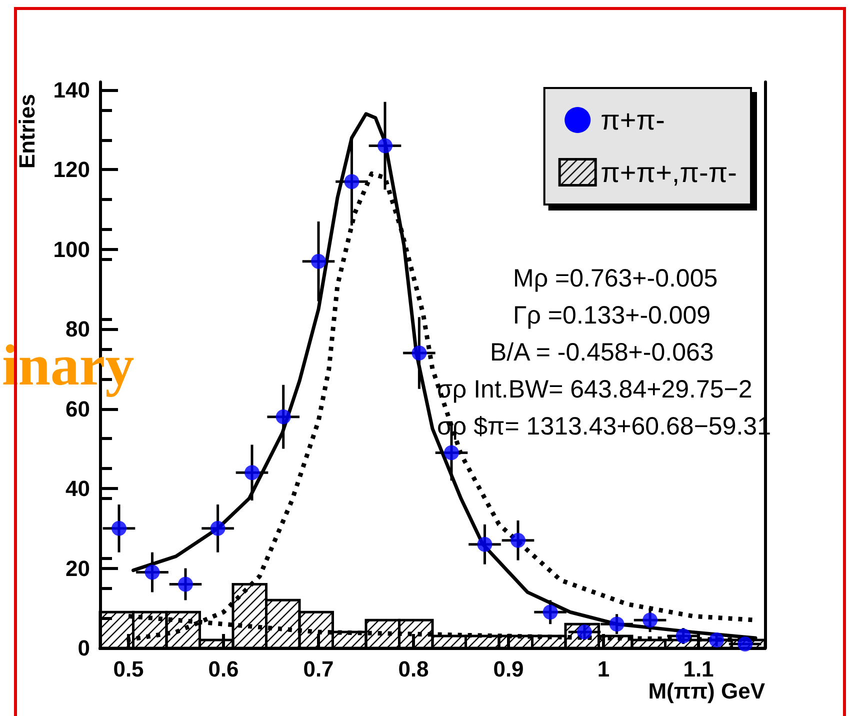 This screenshot has width=851, height=716. I want to click on legend-label: π+π-, so click(632, 120).